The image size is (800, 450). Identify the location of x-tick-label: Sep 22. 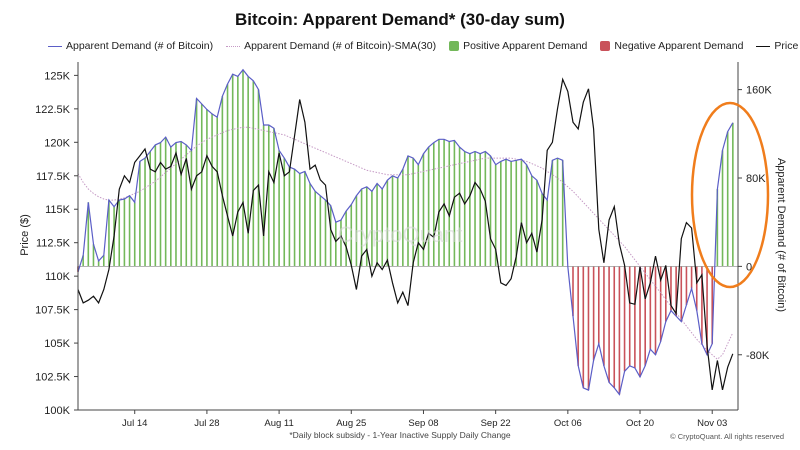
(496, 423).